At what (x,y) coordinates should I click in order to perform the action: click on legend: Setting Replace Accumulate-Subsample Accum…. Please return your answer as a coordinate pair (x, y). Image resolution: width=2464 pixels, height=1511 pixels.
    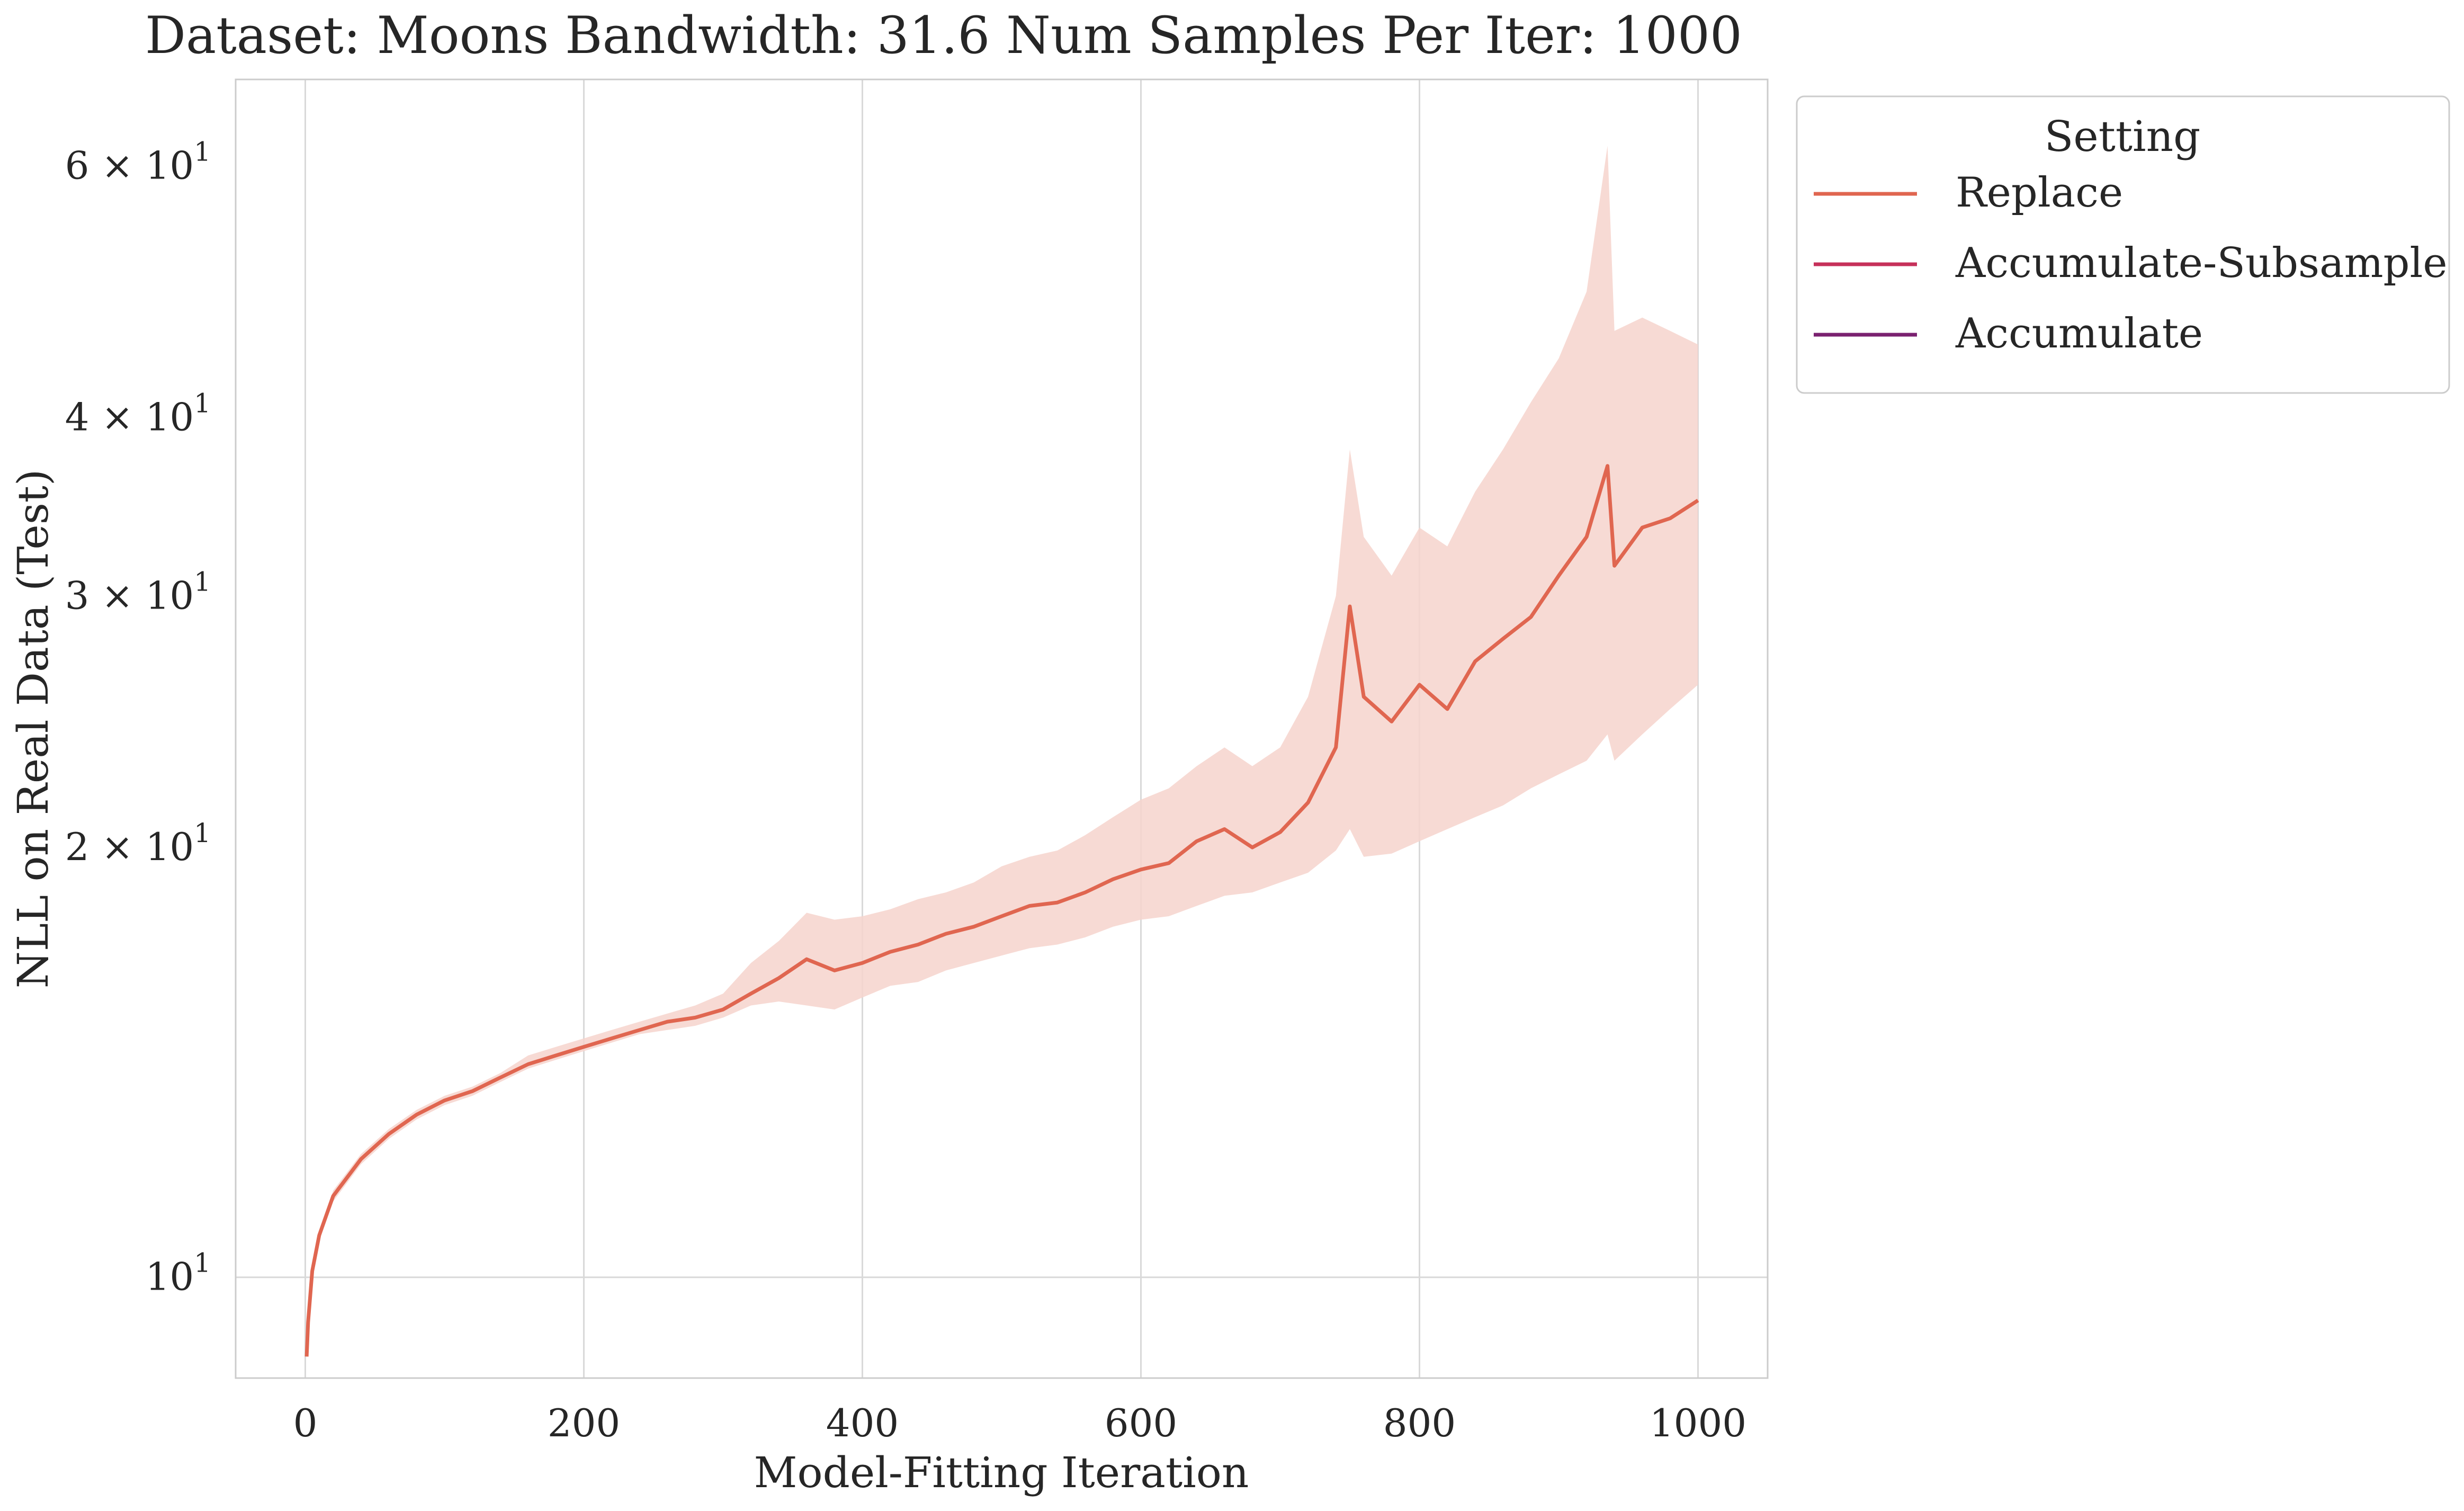
    Looking at the image, I should click on (2123, 244).